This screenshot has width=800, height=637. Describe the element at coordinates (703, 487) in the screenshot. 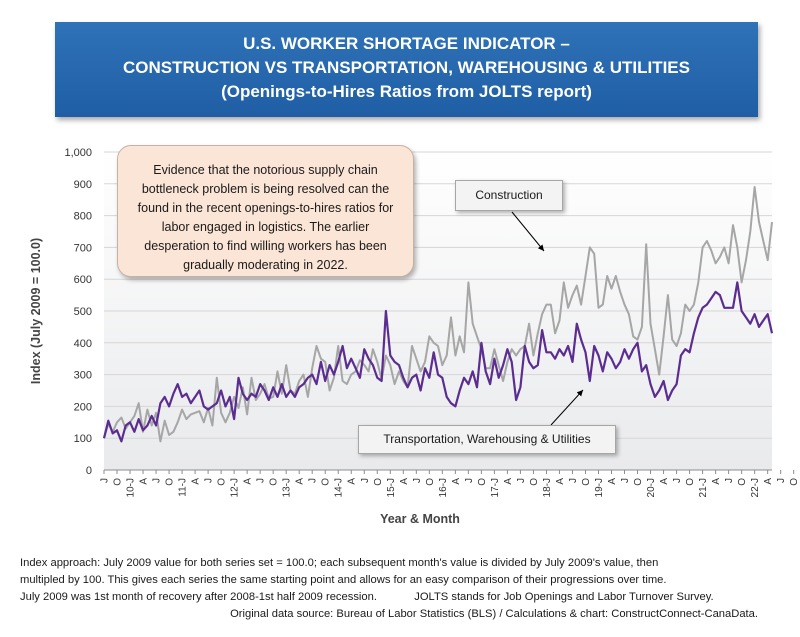

I see `x-tick-label: 21-J` at that location.